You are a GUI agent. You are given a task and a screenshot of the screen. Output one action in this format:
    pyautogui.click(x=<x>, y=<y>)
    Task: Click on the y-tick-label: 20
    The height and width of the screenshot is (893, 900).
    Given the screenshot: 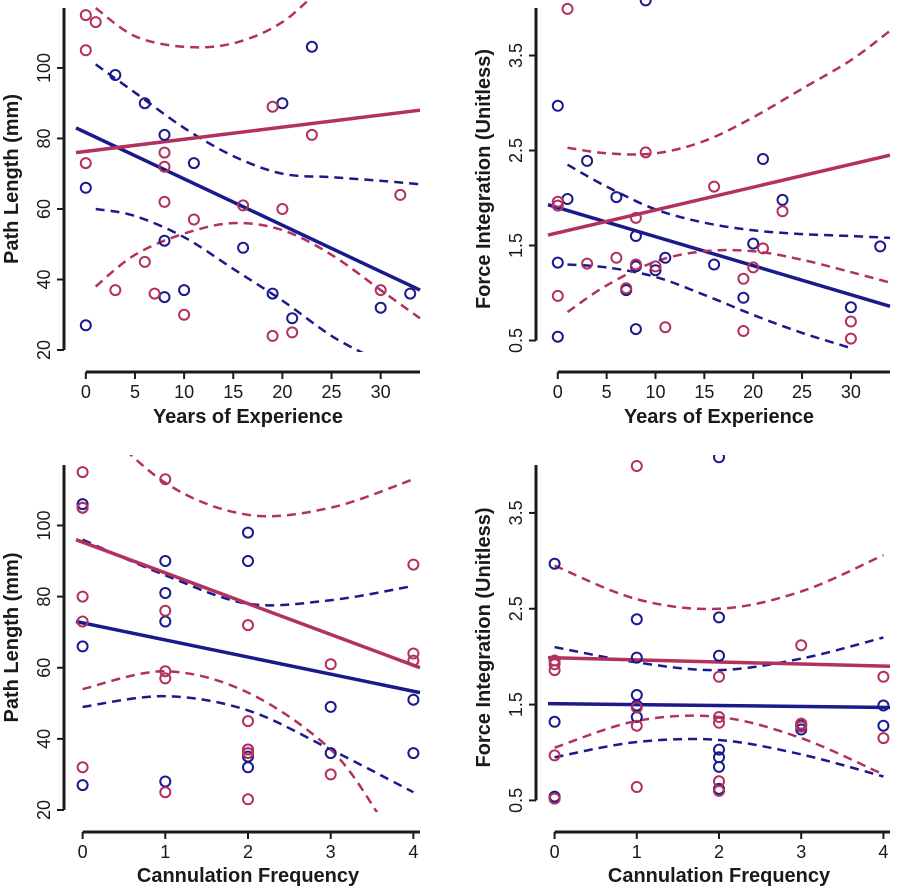 What is the action you would take?
    pyautogui.click(x=44, y=810)
    